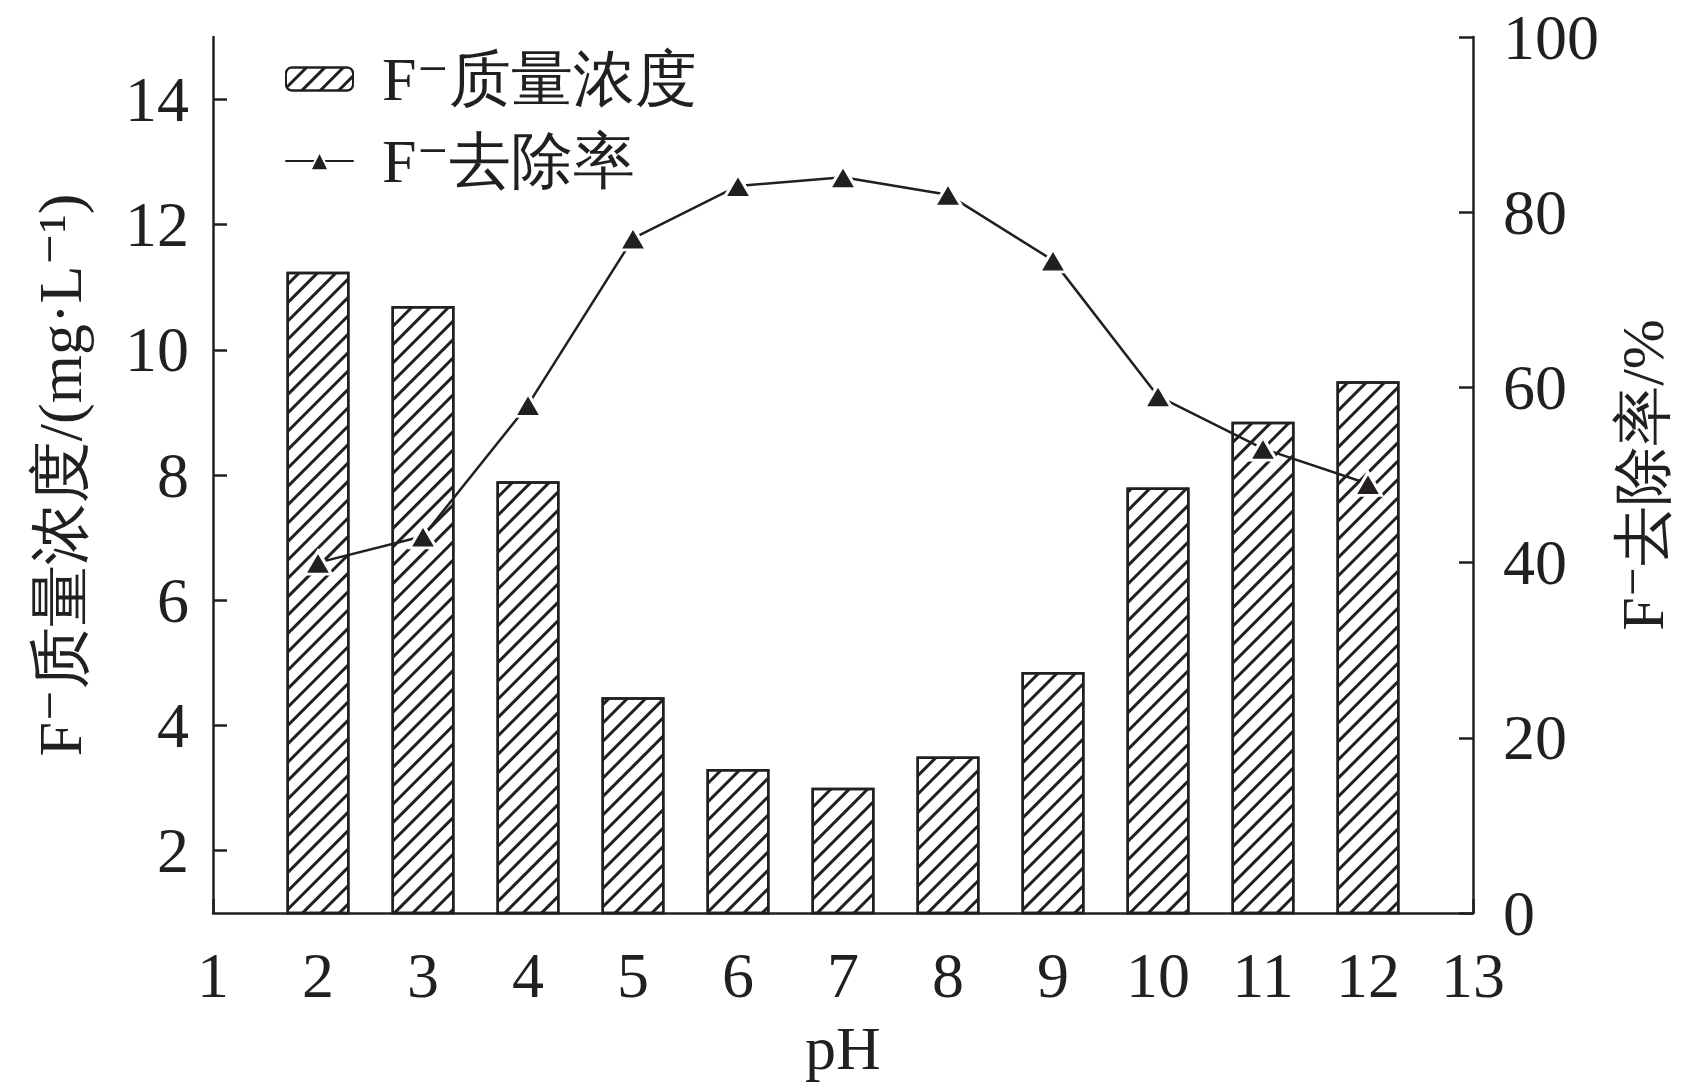 This screenshot has width=1684, height=1089. What do you see at coordinates (1473, 975) in the screenshot?
I see `x-tick-label: 13` at bounding box center [1473, 975].